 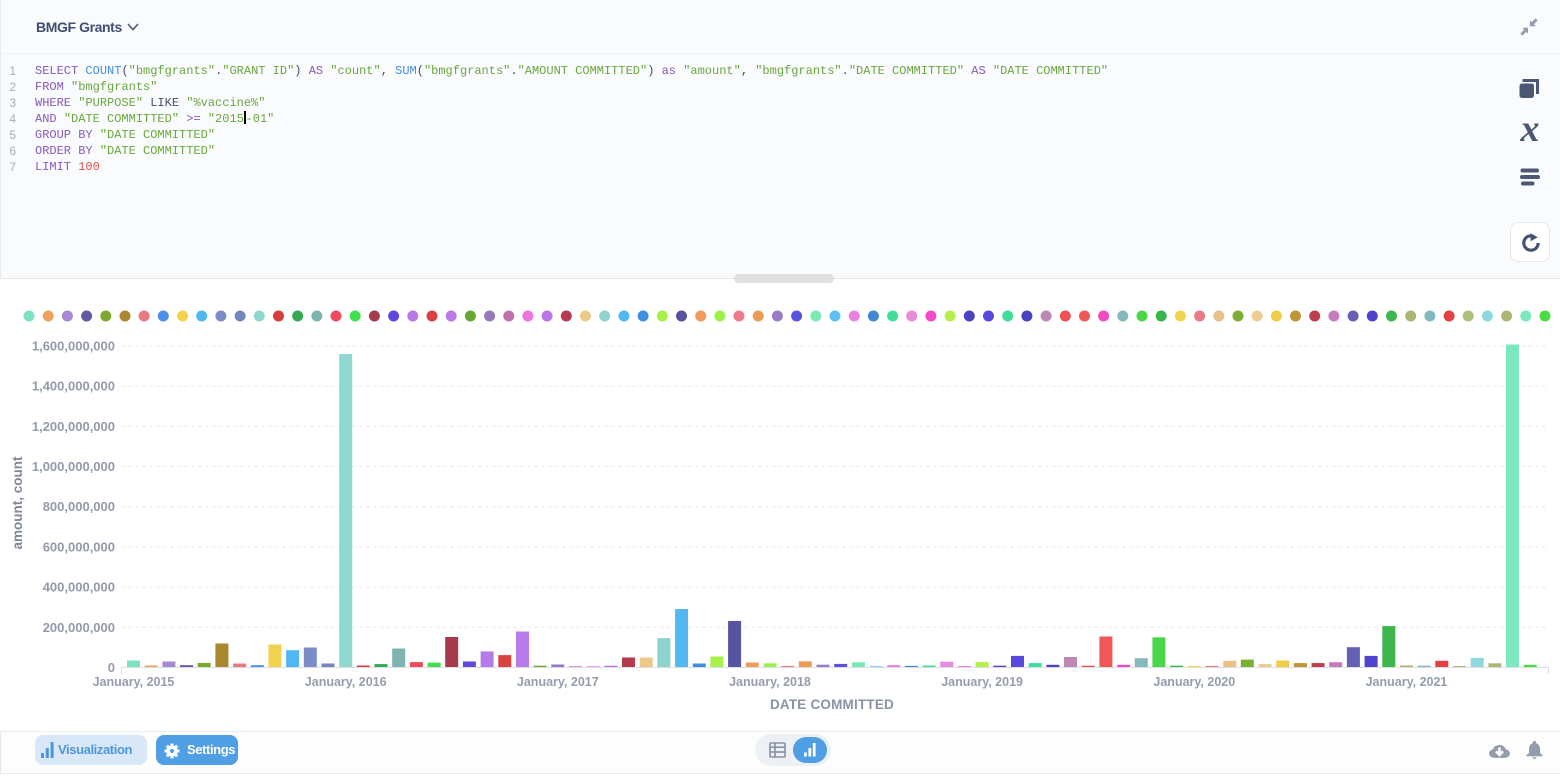 I want to click on svg-text: January, 2021, so click(x=1407, y=682).